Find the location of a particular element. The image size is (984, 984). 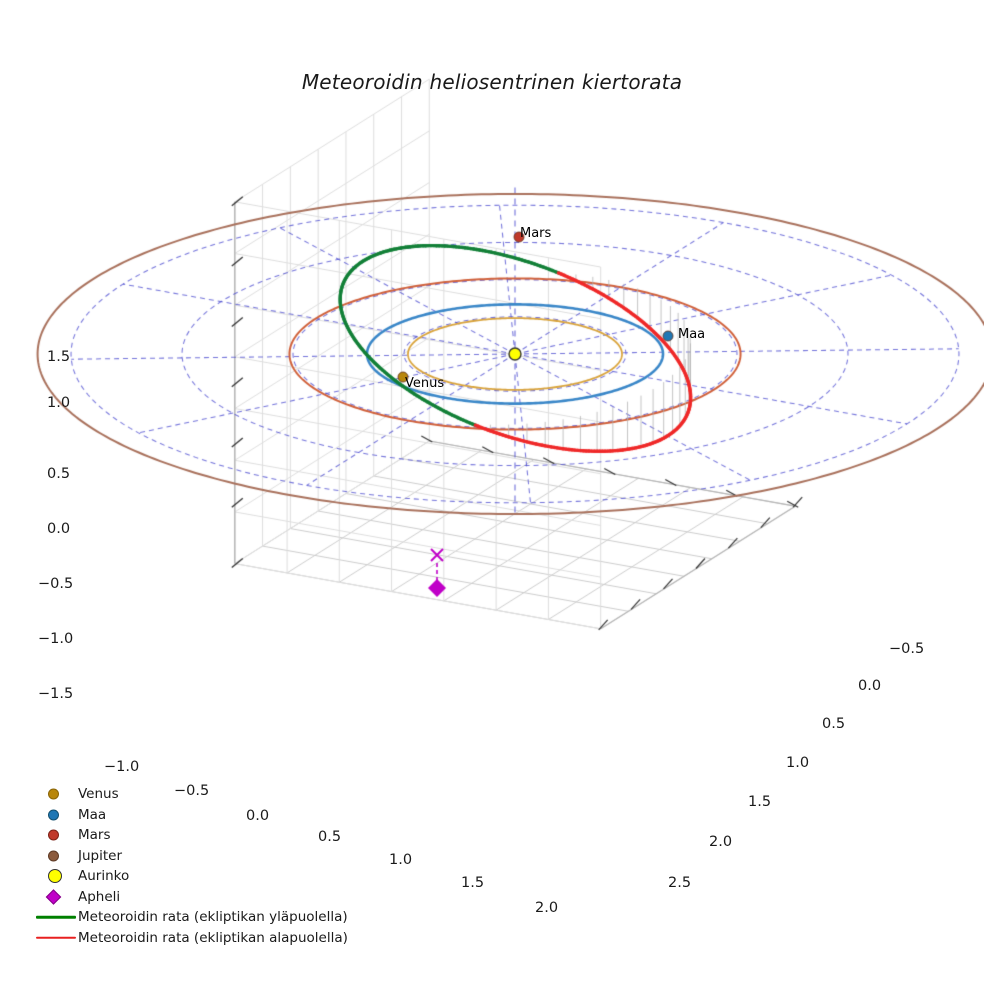

x-tick-5: 1.5 is located at coordinates (473, 883).